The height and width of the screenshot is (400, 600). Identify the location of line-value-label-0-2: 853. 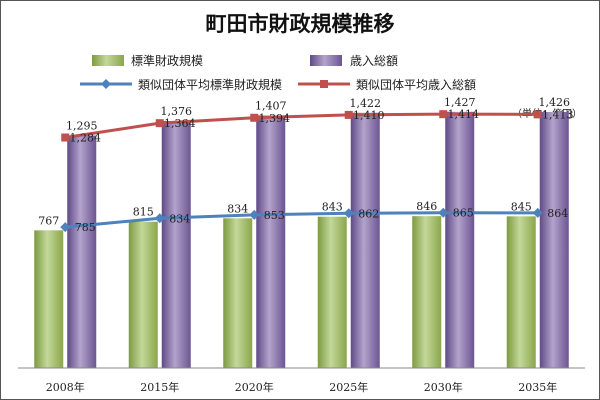
(274, 215).